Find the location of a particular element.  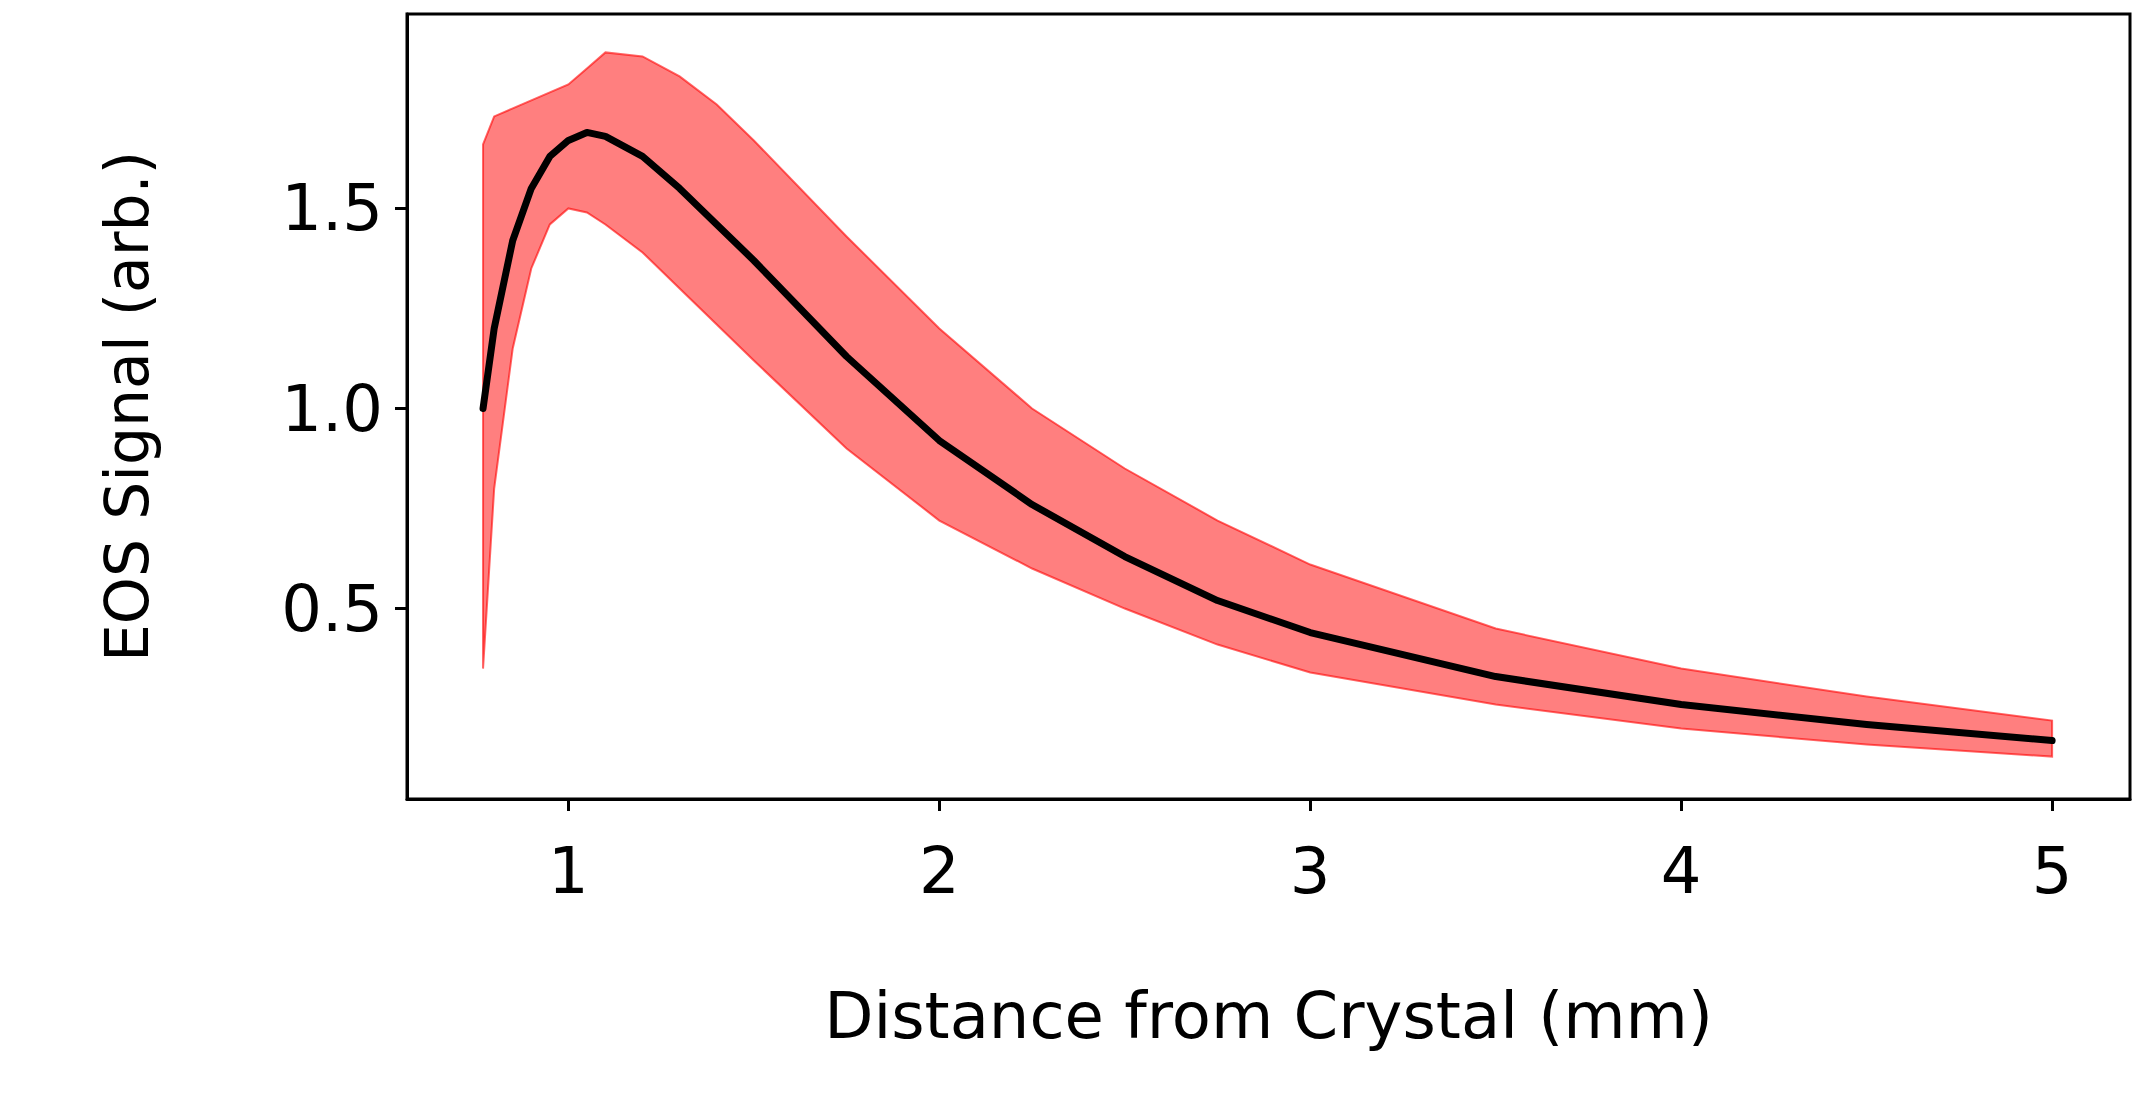

x-tick-label: 3 is located at coordinates (1310, 871).